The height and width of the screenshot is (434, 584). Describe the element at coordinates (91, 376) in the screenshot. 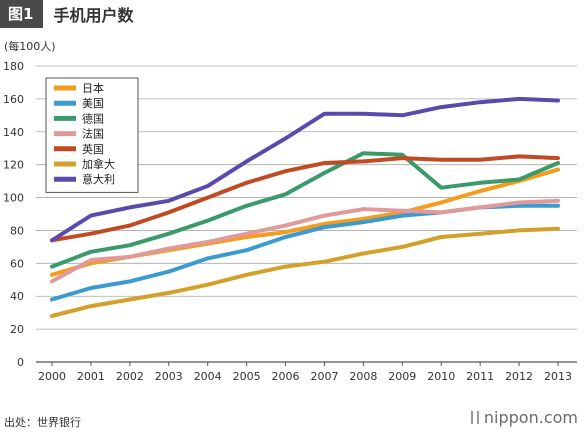

I see `x-tick-label: 2001` at that location.